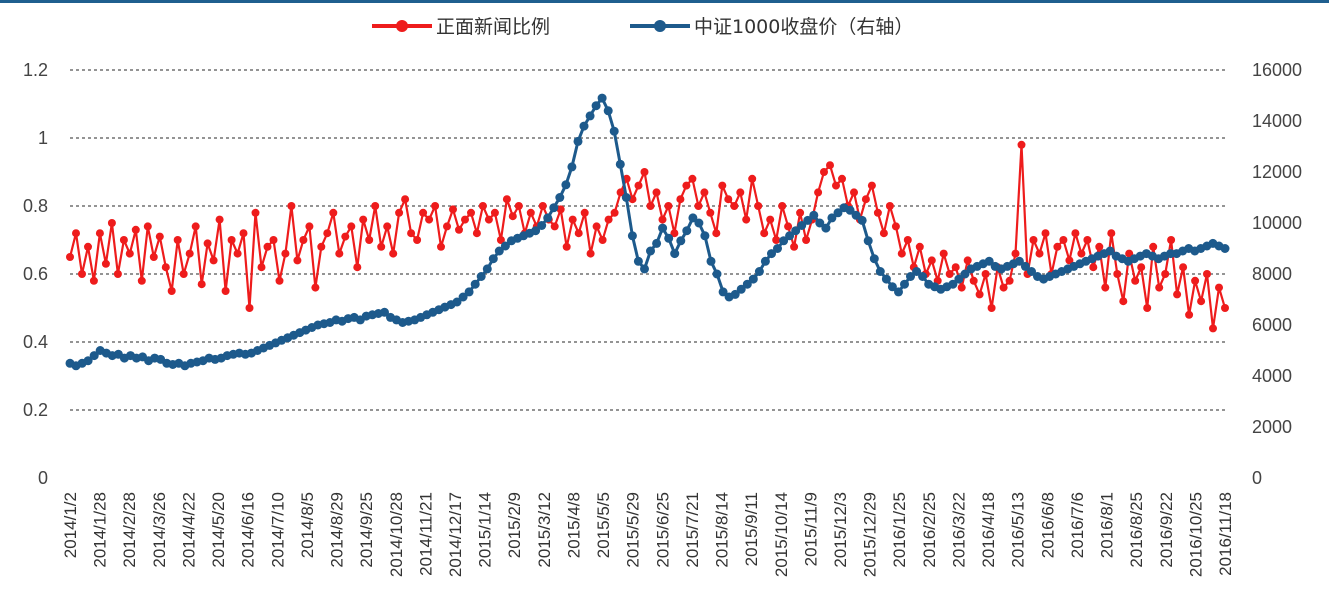 The height and width of the screenshot is (606, 1329). Describe the element at coordinates (1225, 534) in the screenshot. I see `x-tick-label: 2016/11/18` at that location.